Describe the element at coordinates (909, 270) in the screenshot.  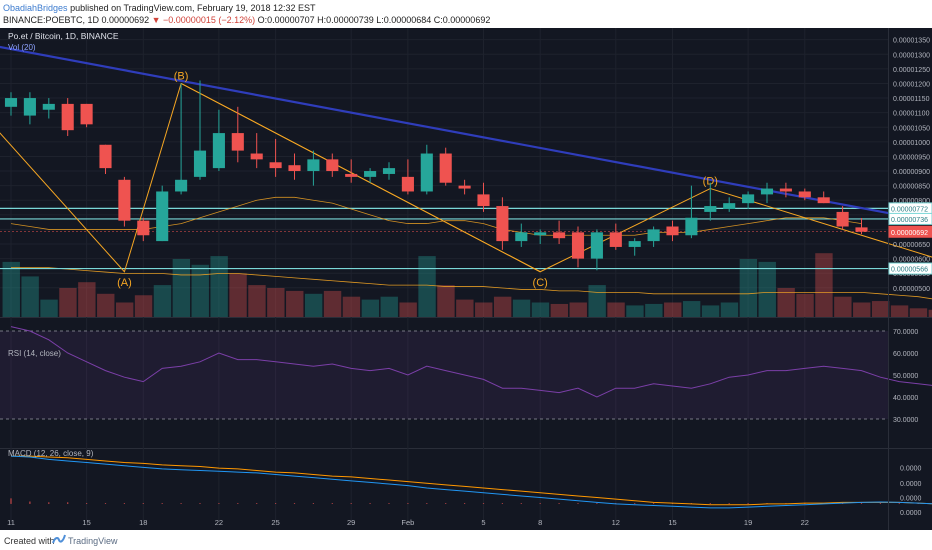
I see `price-level-tag-label: 0.00000566` at that location.